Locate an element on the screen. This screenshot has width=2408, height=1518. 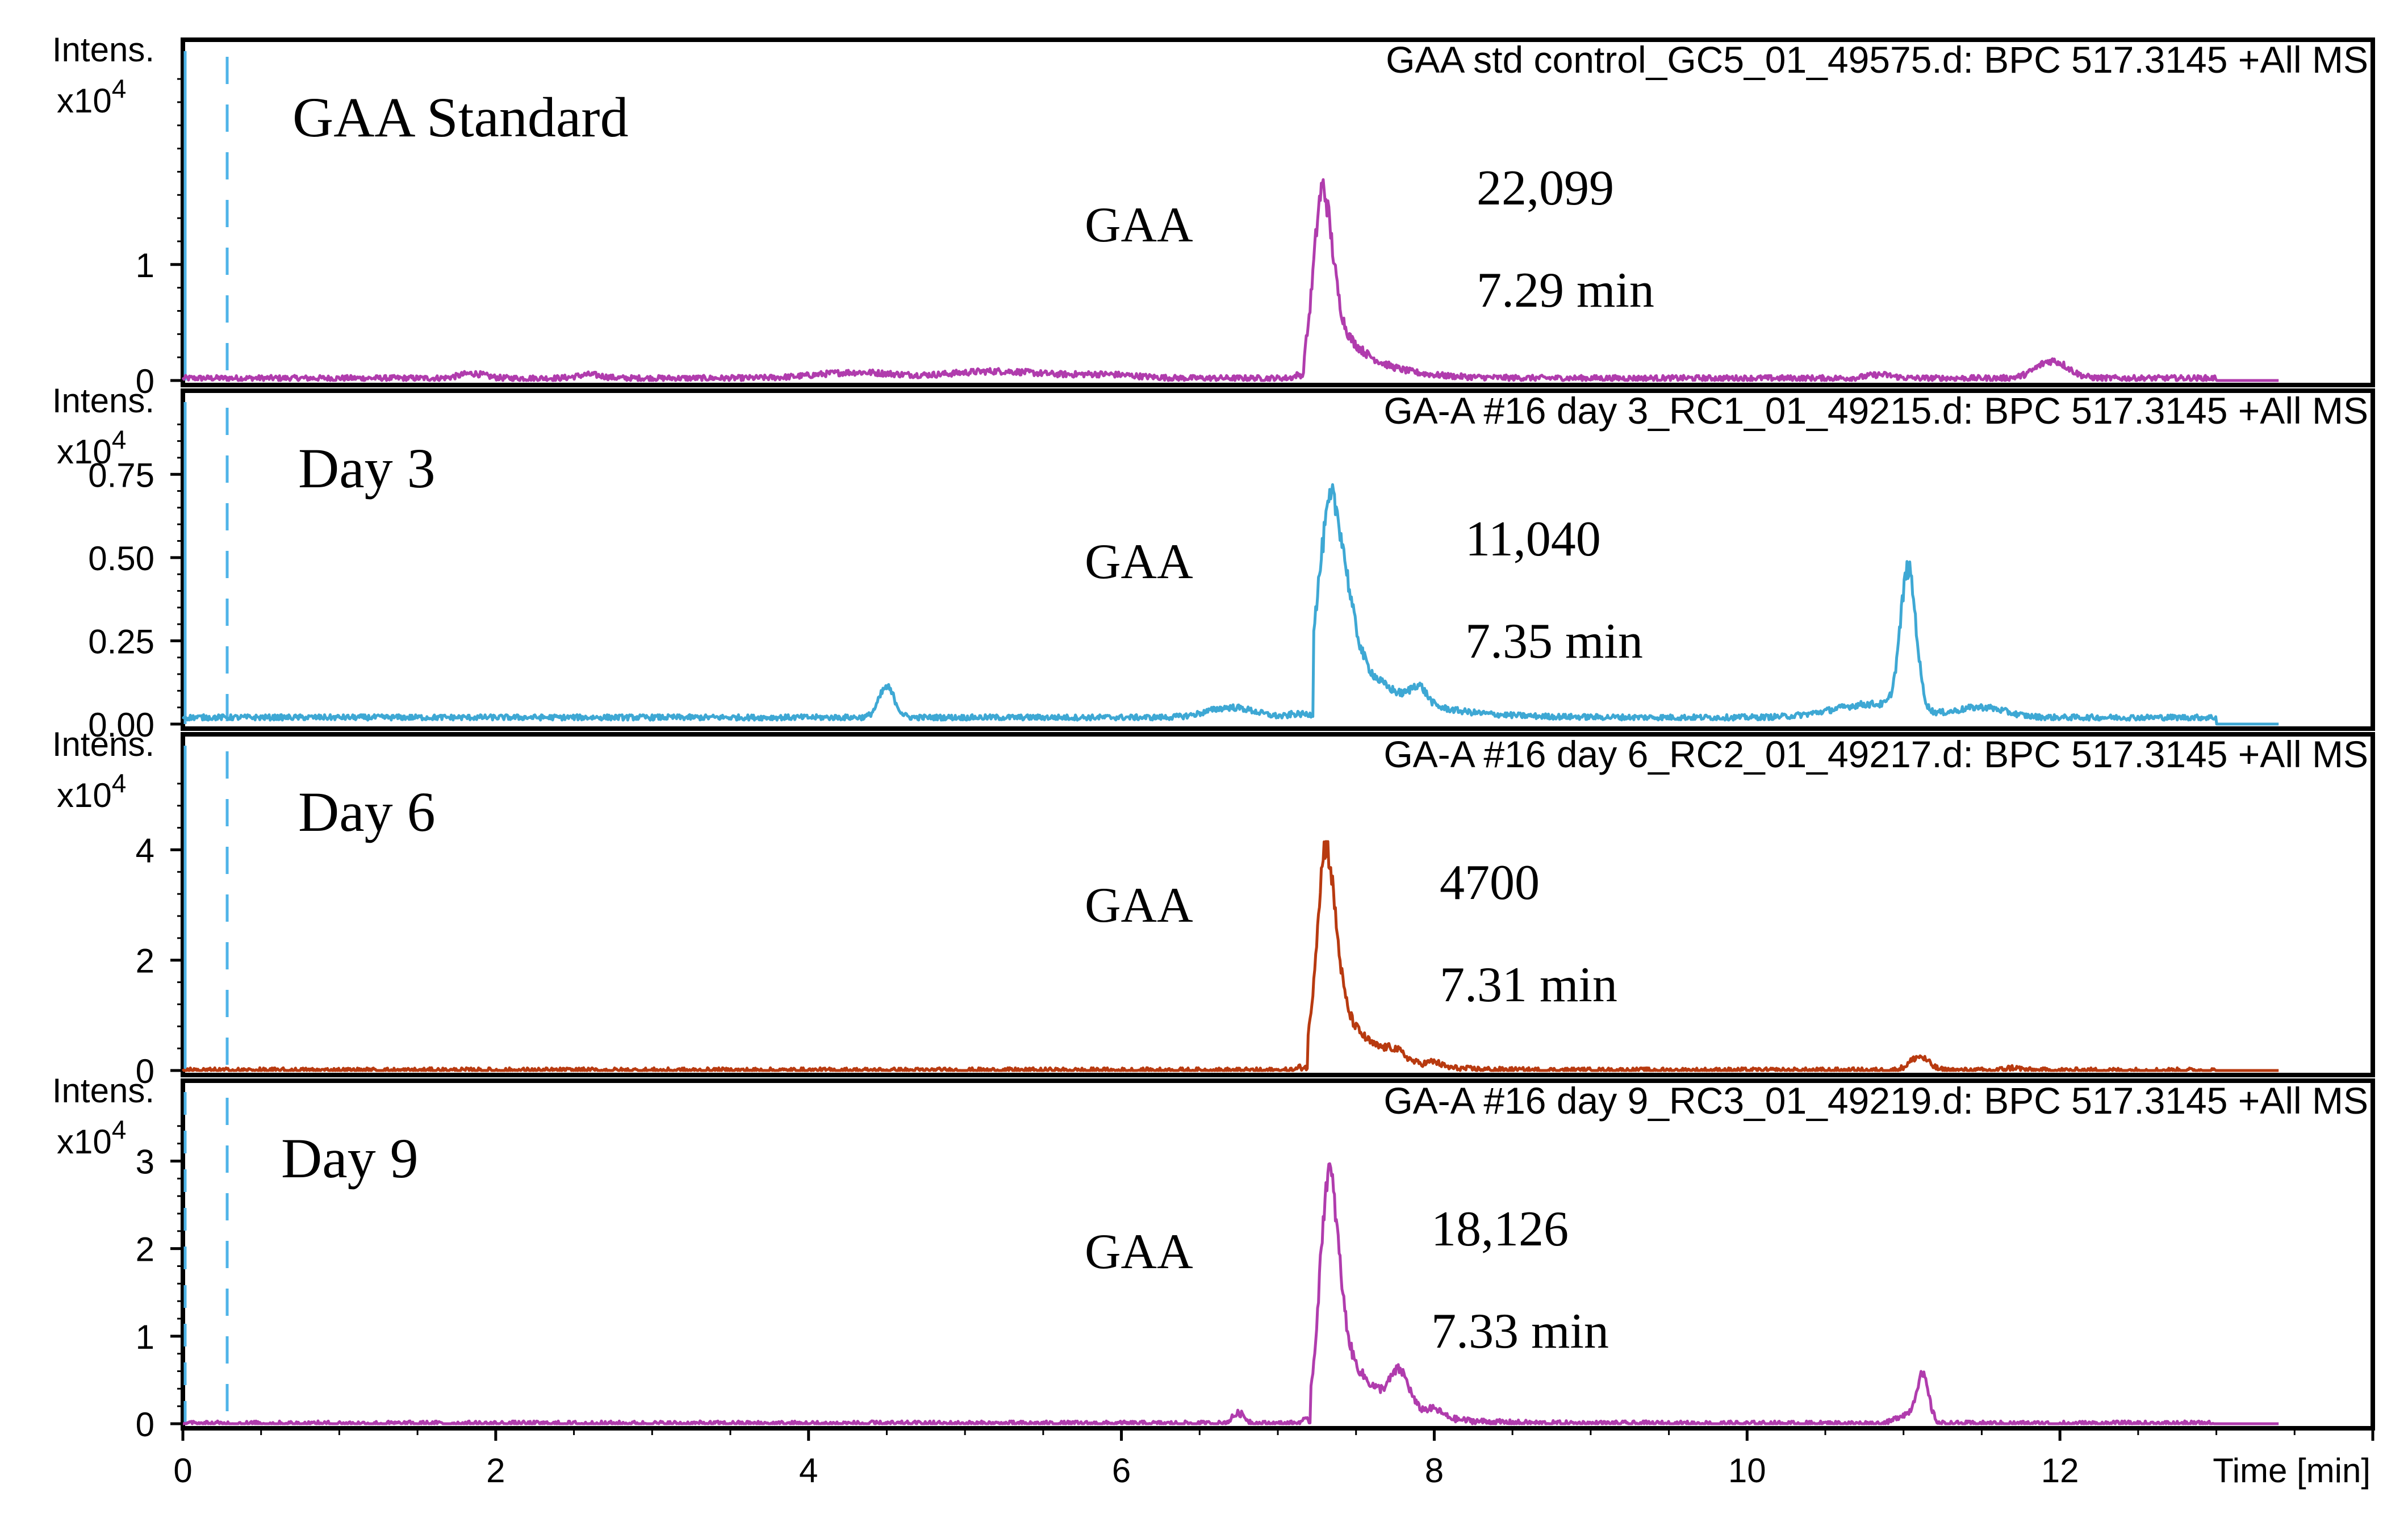
x-axis-label: Time [min] is located at coordinates (2292, 1471).